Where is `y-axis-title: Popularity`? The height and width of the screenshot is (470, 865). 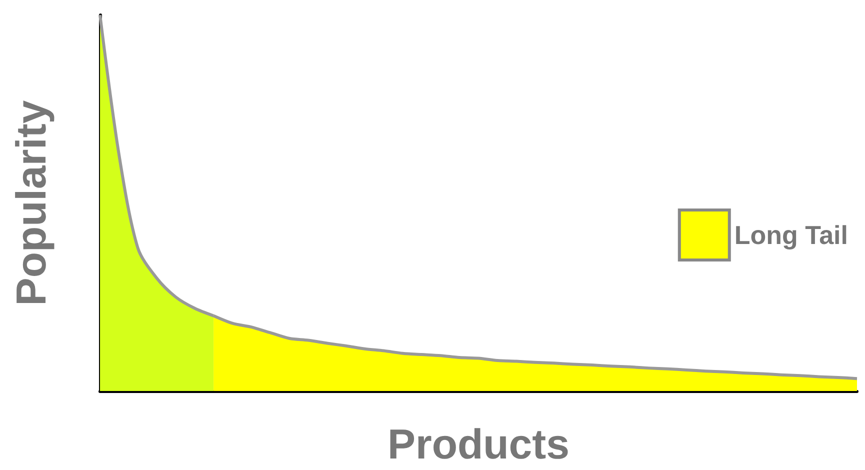
y-axis-title: Popularity is located at coordinates (31, 203).